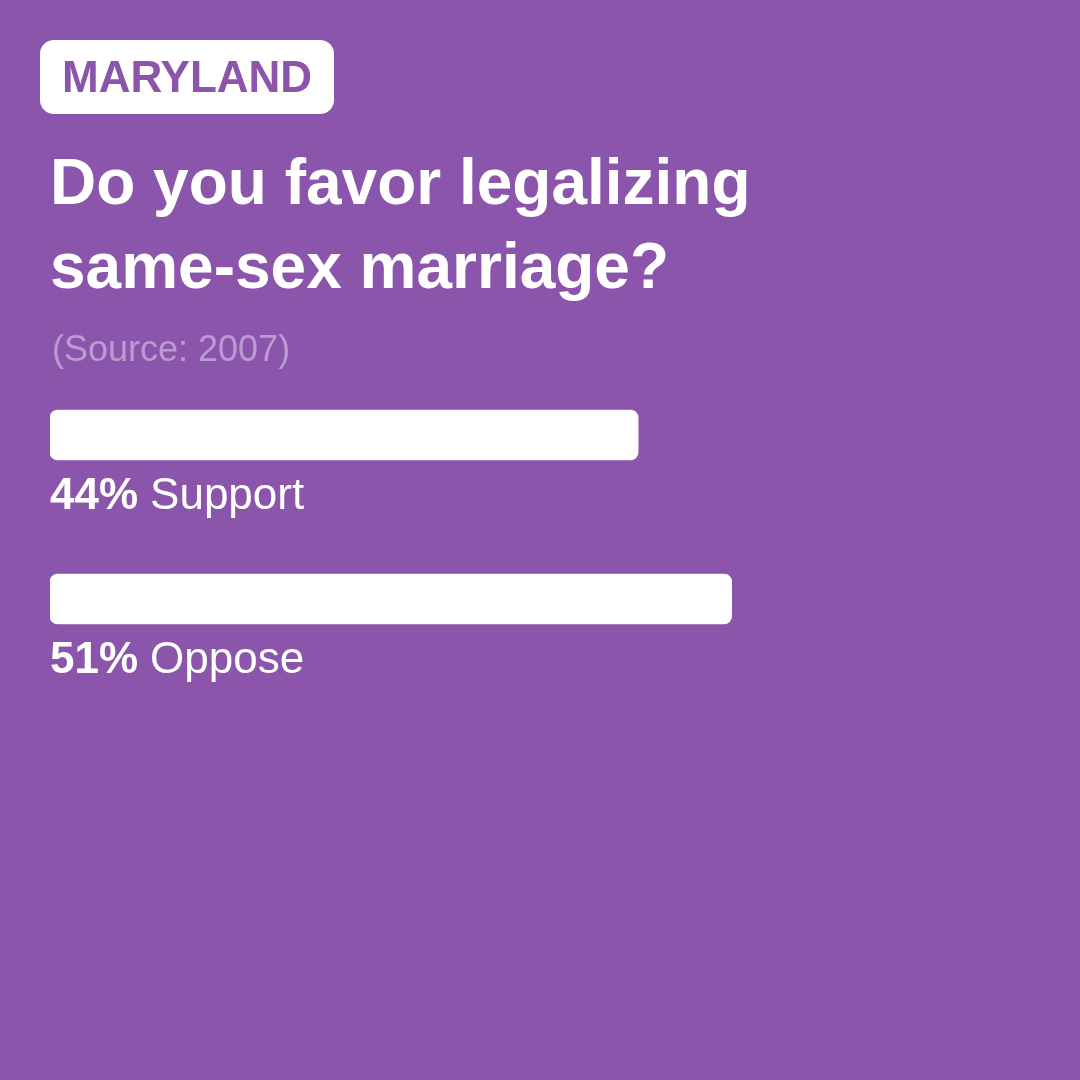  I want to click on text: (Source: 2007), so click(171, 349).